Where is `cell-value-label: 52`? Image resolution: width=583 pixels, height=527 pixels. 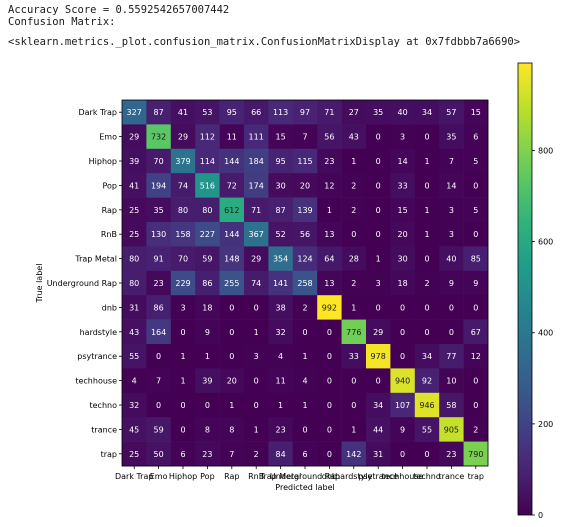 cell-value-label: 52 is located at coordinates (281, 234).